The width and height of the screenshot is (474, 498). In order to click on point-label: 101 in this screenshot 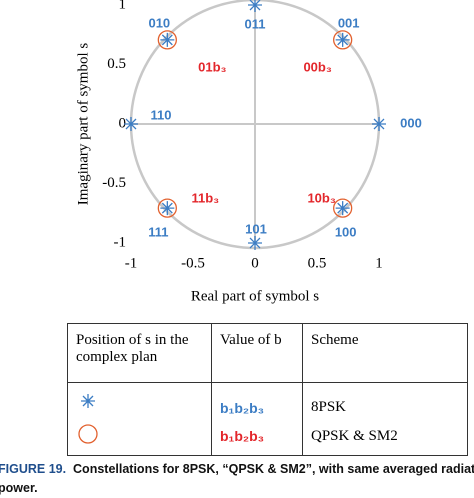, I will do `click(256, 228)`.